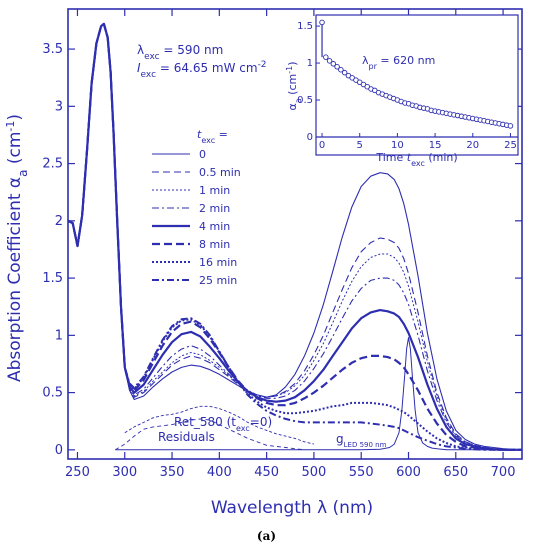  What do you see at coordinates (305, 26) in the screenshot?
I see `inset-y-tick-label-1.5: 1.5` at bounding box center [305, 26].